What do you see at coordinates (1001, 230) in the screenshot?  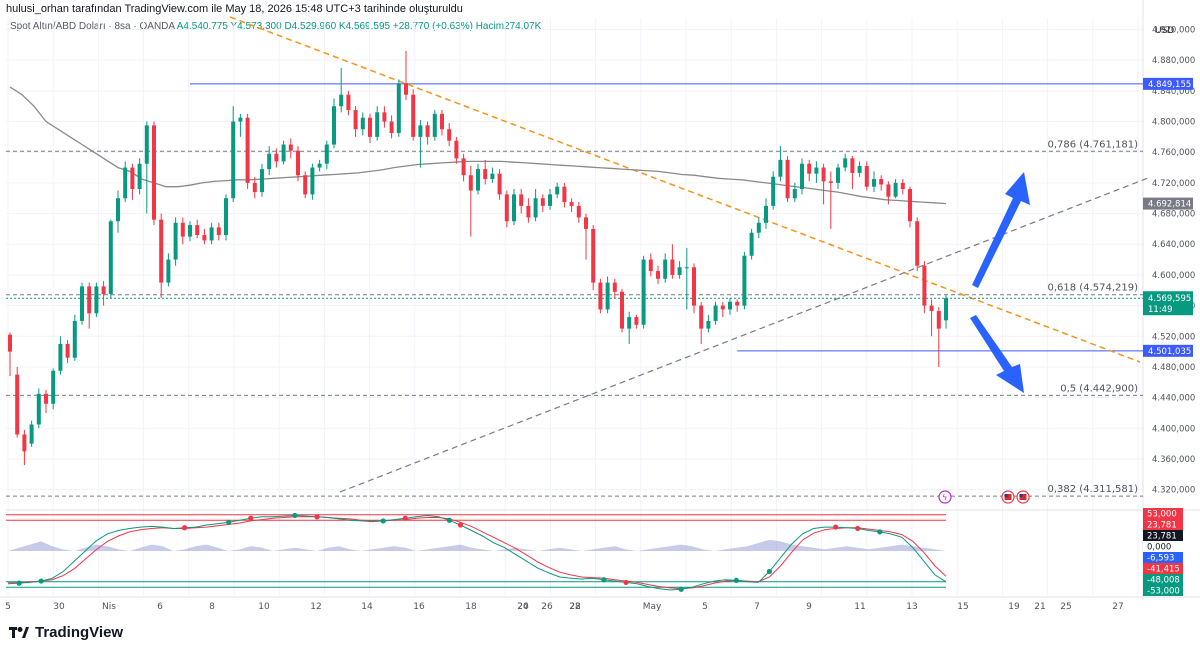 I see `bullish-arrow` at bounding box center [1001, 230].